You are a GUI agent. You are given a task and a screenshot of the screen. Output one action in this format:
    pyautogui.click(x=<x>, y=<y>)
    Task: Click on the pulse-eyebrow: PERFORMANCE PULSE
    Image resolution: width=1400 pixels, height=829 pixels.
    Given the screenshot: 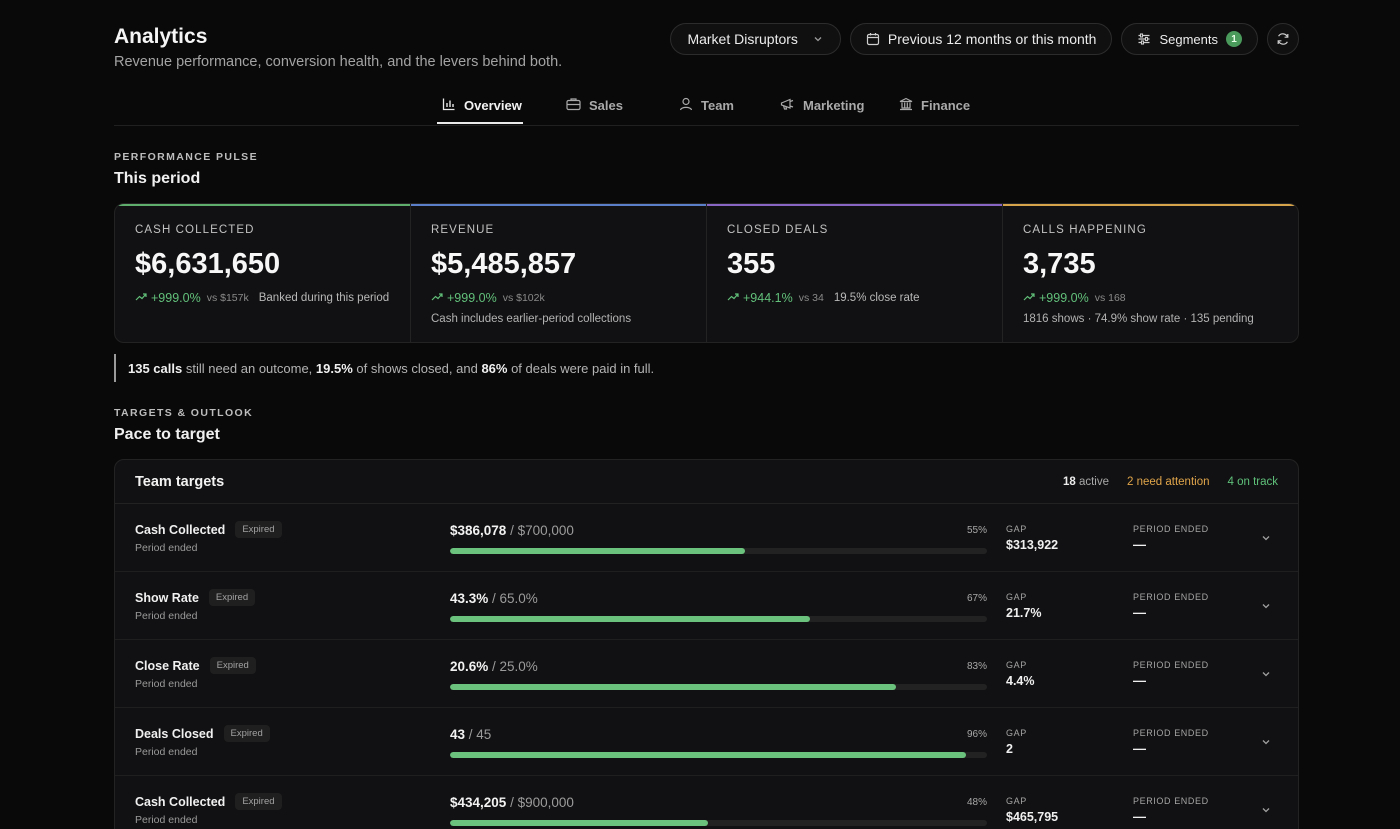 What is the action you would take?
    pyautogui.click(x=186, y=157)
    